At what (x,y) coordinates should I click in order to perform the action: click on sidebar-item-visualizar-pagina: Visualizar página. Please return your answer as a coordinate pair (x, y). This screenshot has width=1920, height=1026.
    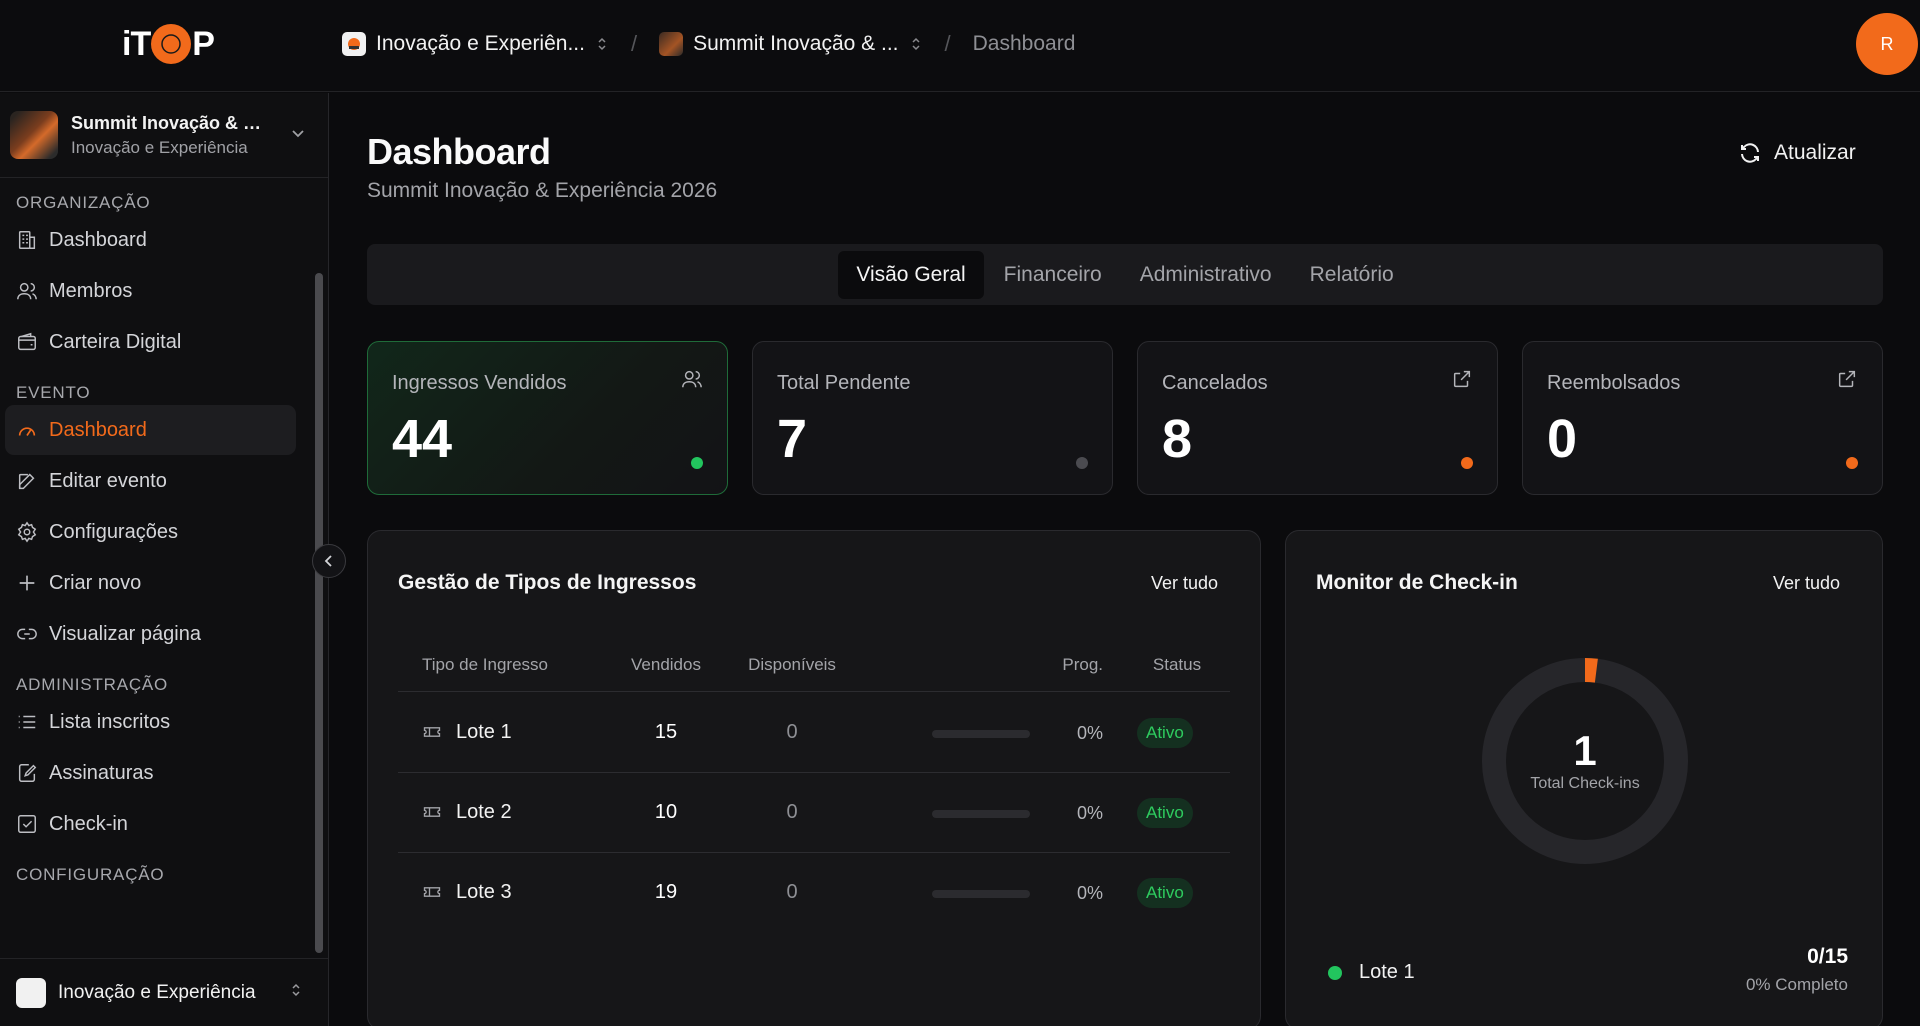
    Looking at the image, I should click on (150, 634).